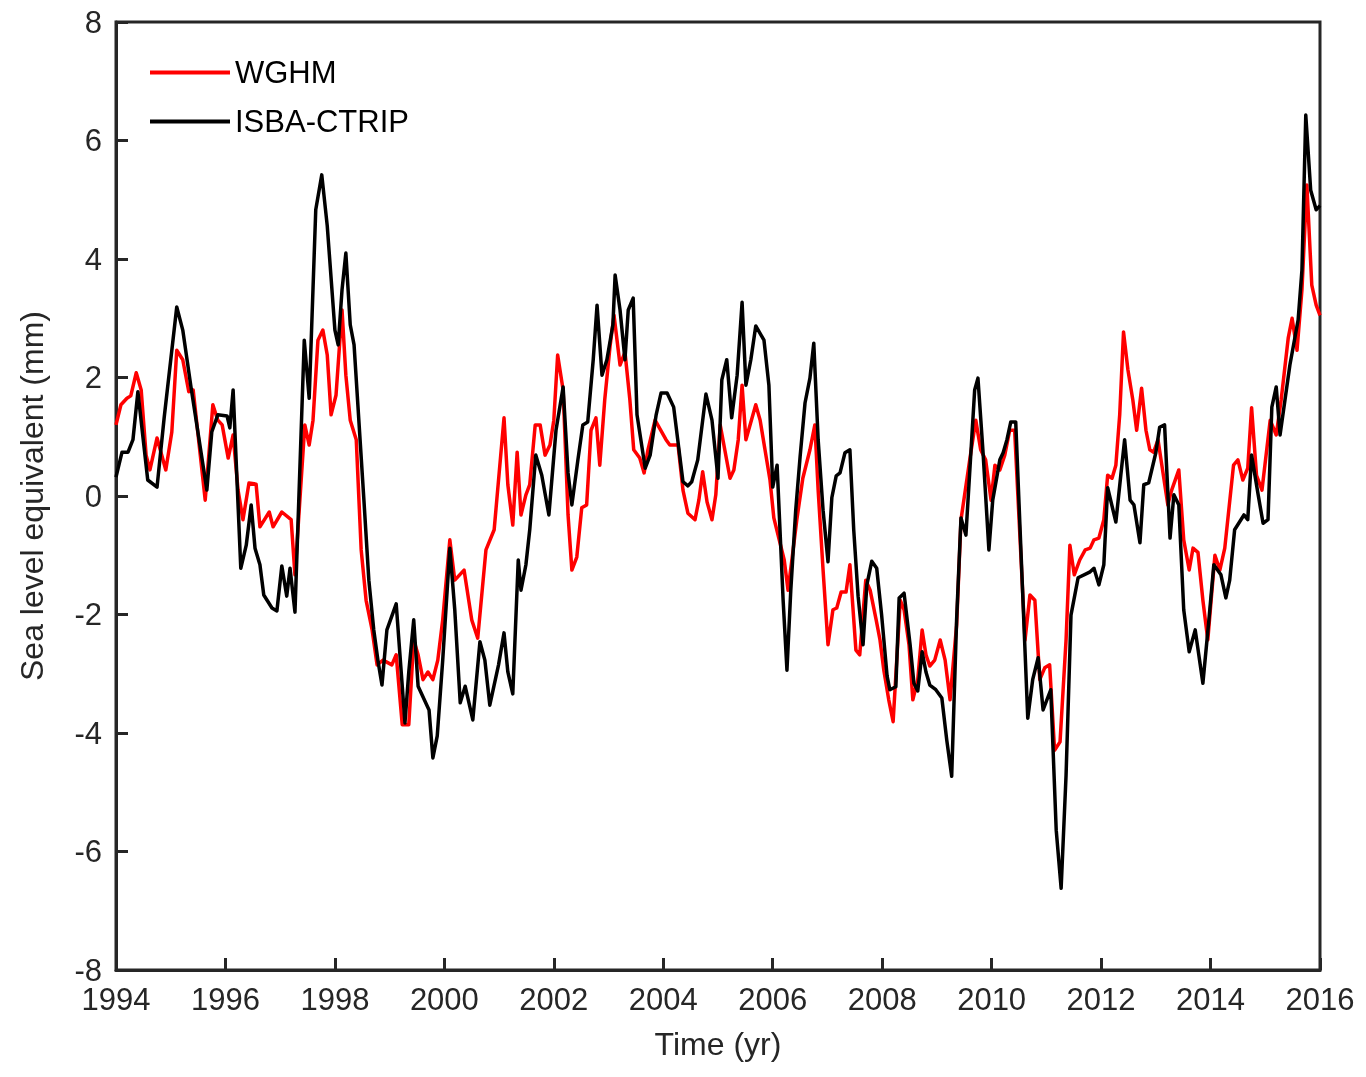  I want to click on y-tick-label: -4, so click(88, 733).